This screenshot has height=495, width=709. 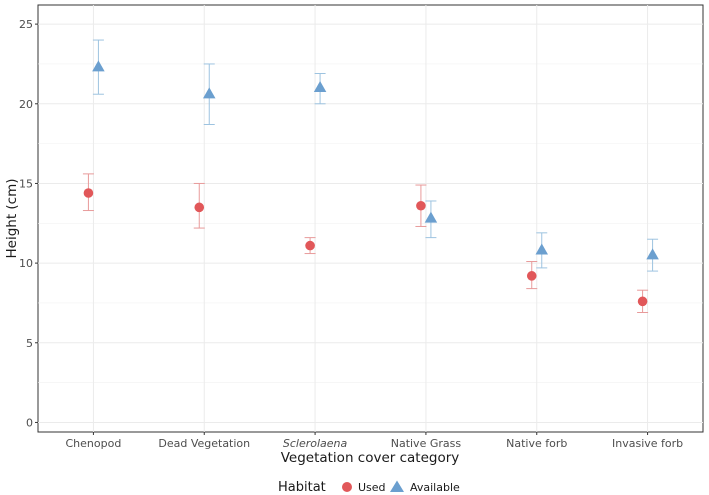 What do you see at coordinates (347, 487) in the screenshot?
I see `legend-used-marker` at bounding box center [347, 487].